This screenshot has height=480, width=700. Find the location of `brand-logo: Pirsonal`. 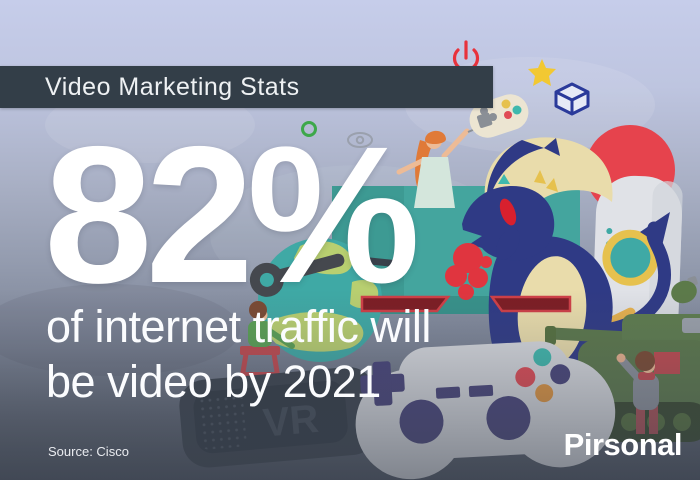

brand-logo: Pirsonal is located at coordinates (623, 444).